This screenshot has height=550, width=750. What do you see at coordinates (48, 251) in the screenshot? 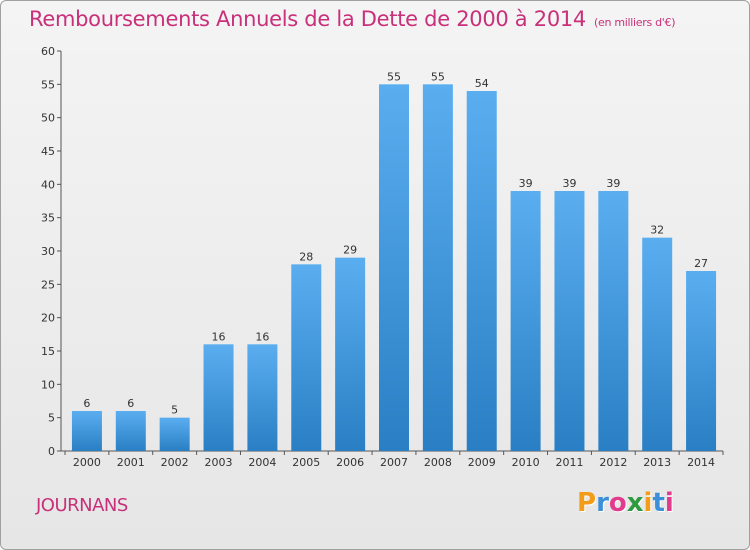
I see `y-tick-label: 30` at bounding box center [48, 251].